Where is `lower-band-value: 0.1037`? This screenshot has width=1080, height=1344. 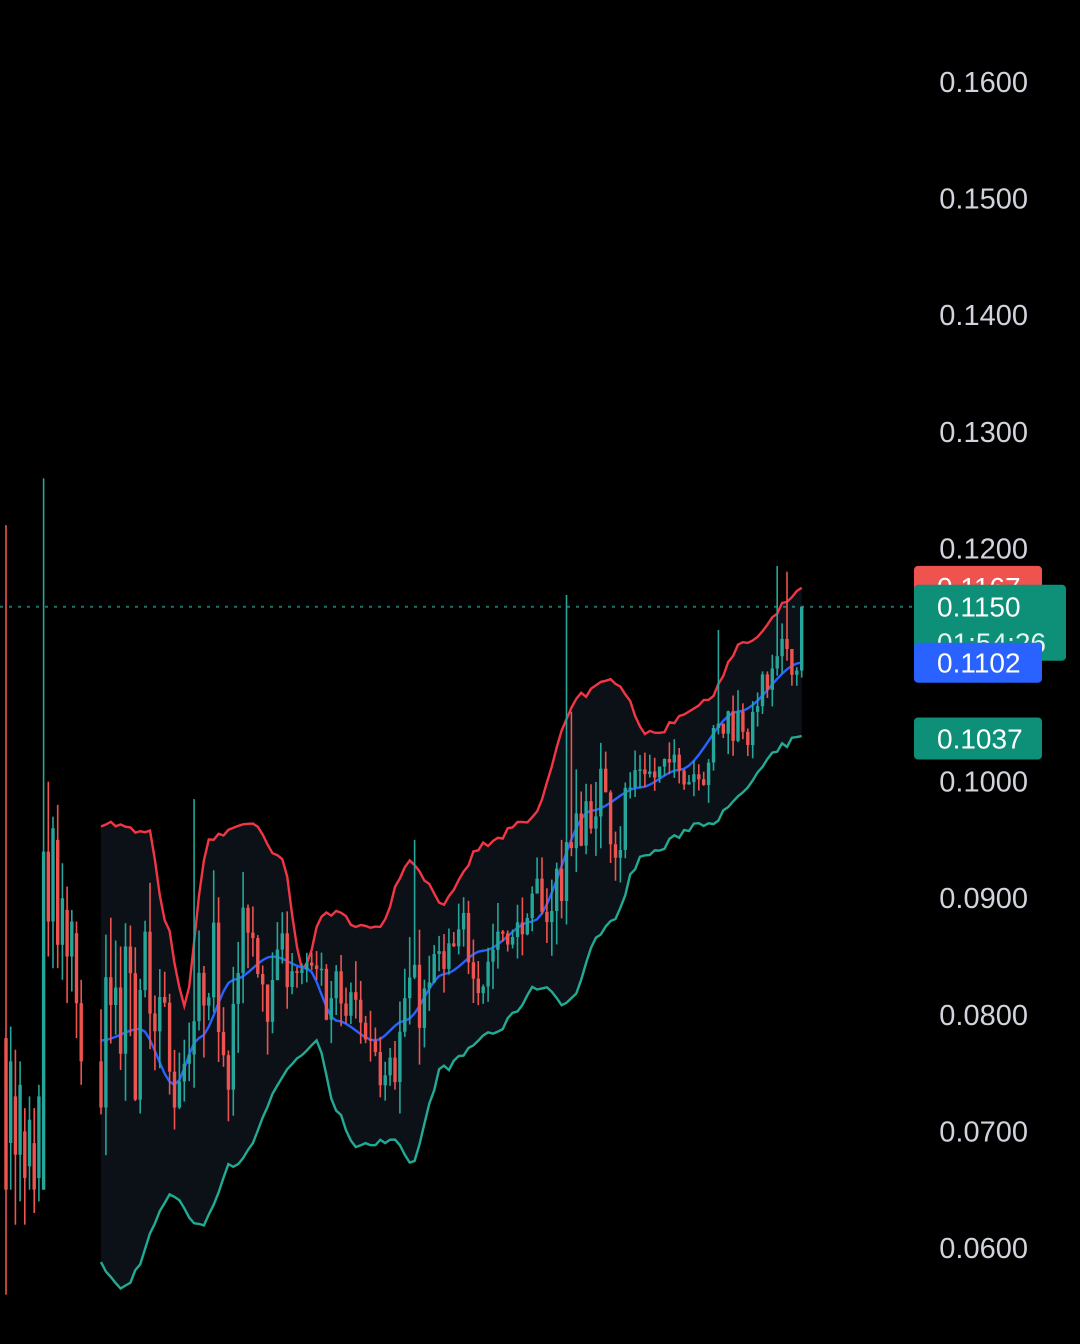
lower-band-value: 0.1037 is located at coordinates (980, 739).